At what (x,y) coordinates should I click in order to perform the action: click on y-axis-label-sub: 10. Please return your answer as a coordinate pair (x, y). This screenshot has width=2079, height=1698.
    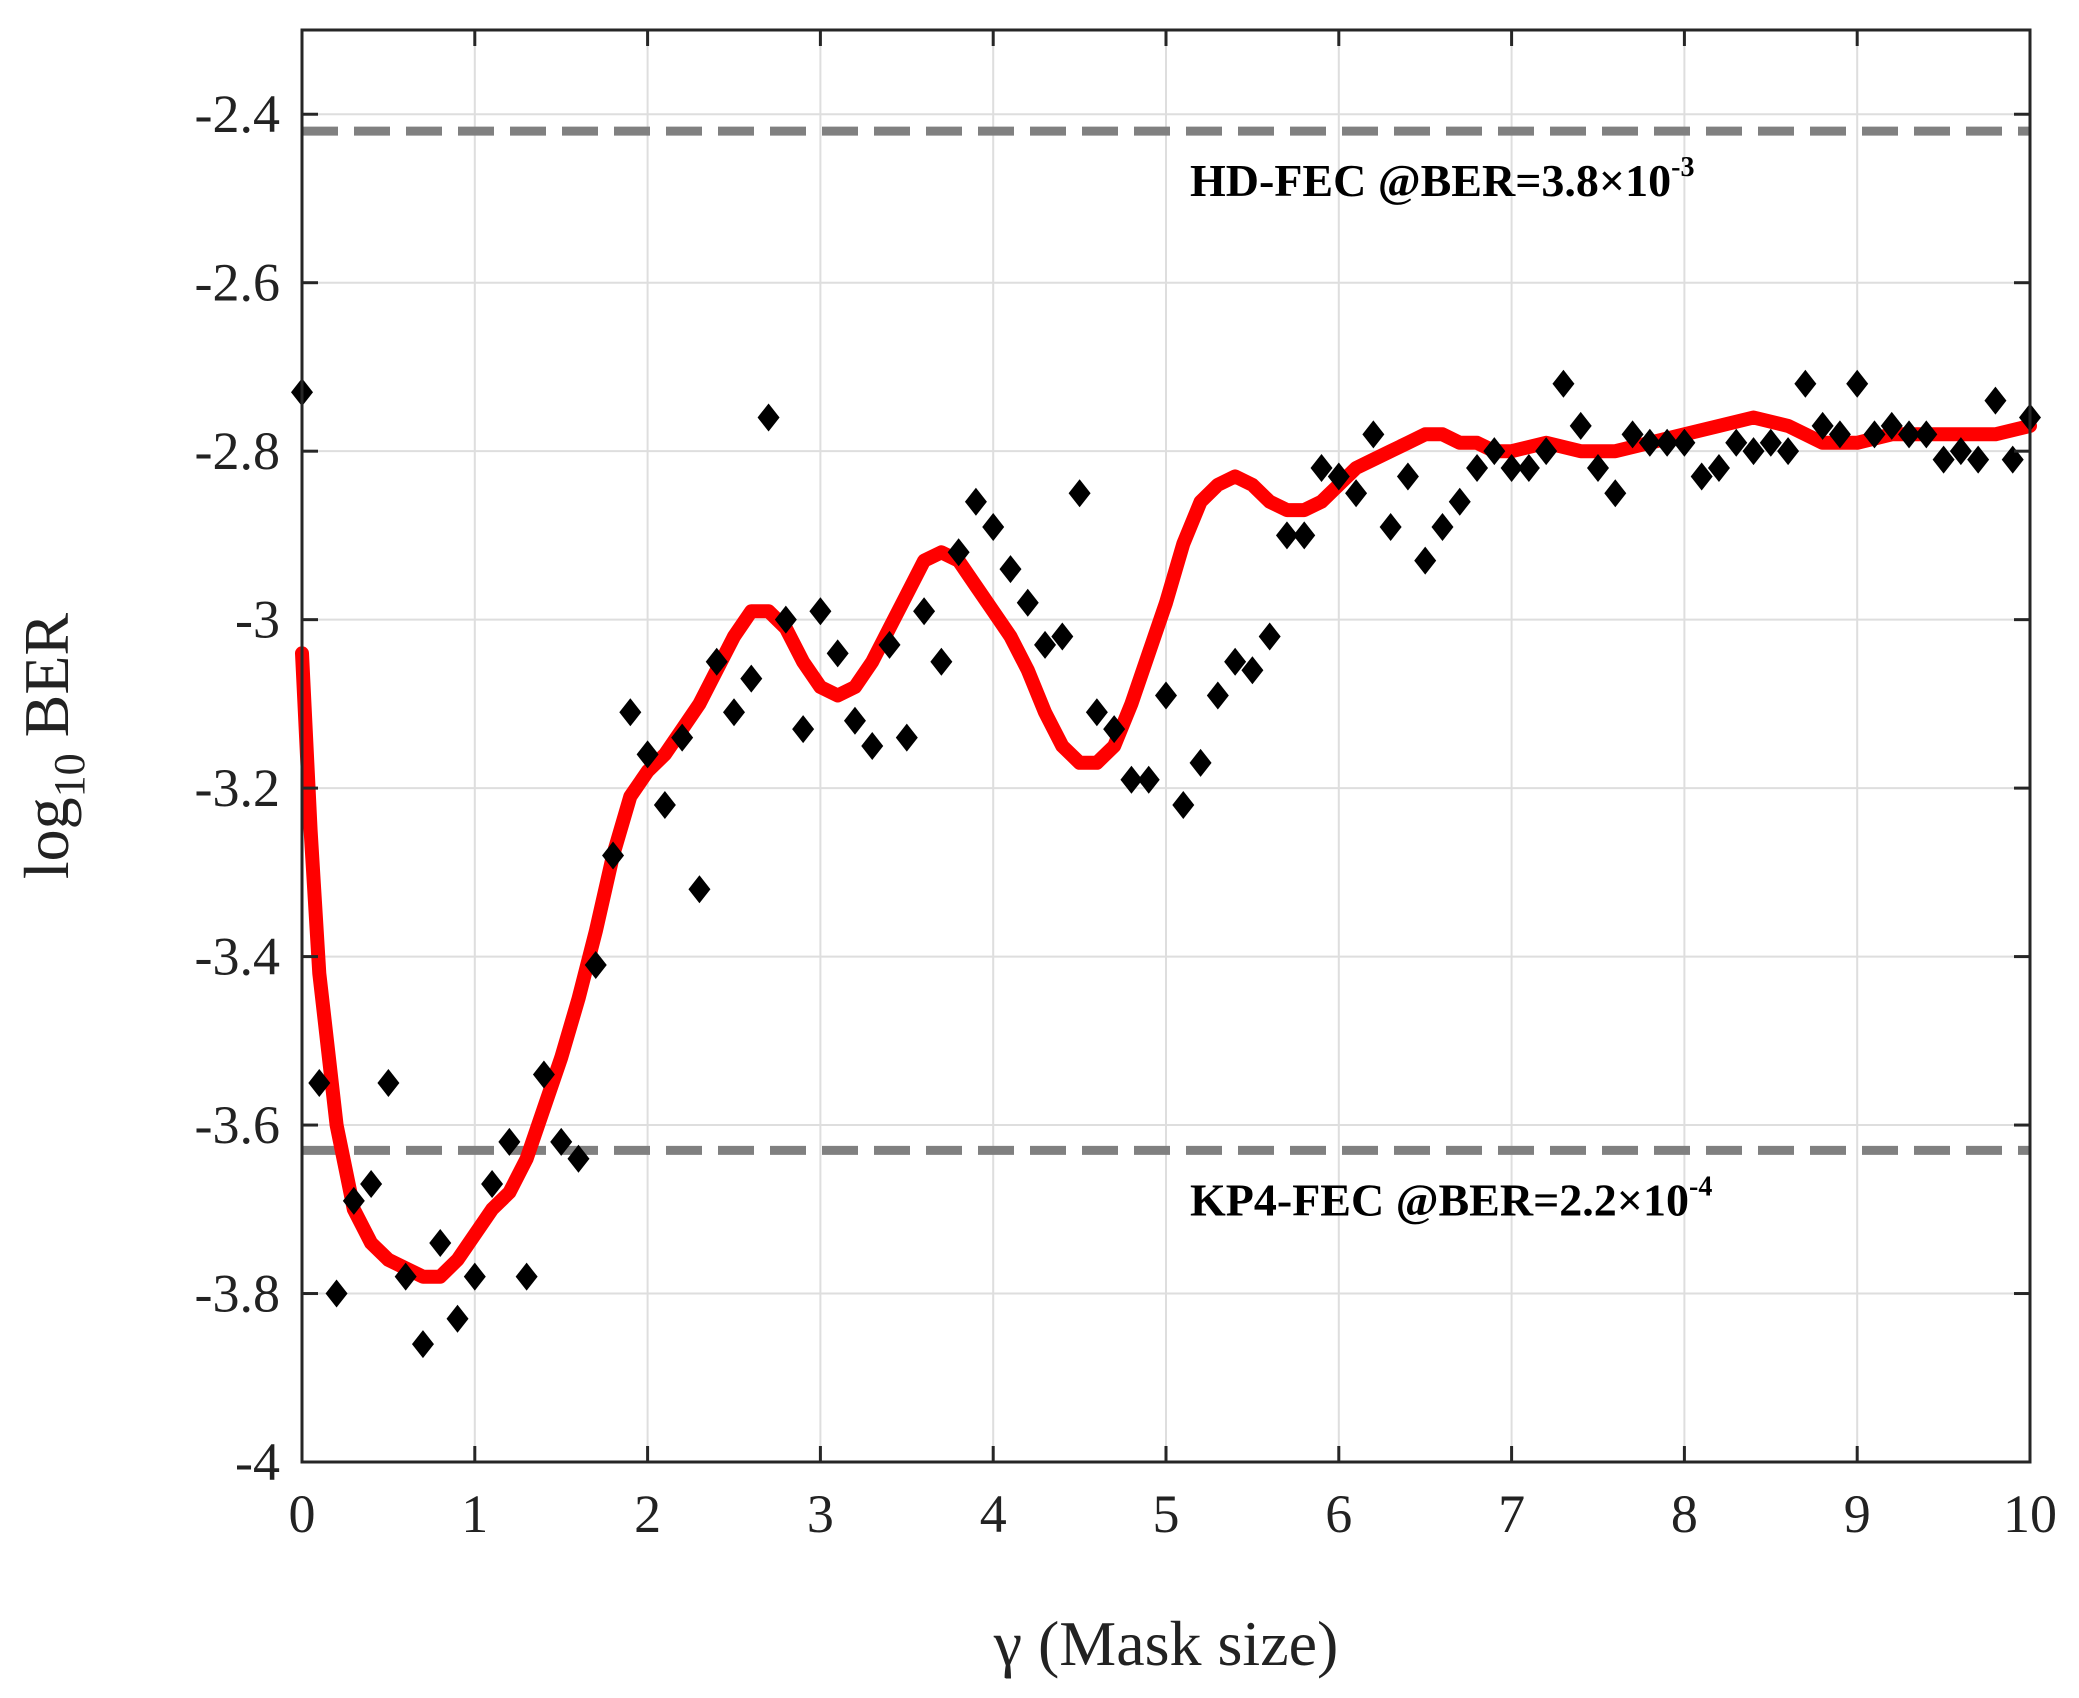
    Looking at the image, I should click on (69, 775).